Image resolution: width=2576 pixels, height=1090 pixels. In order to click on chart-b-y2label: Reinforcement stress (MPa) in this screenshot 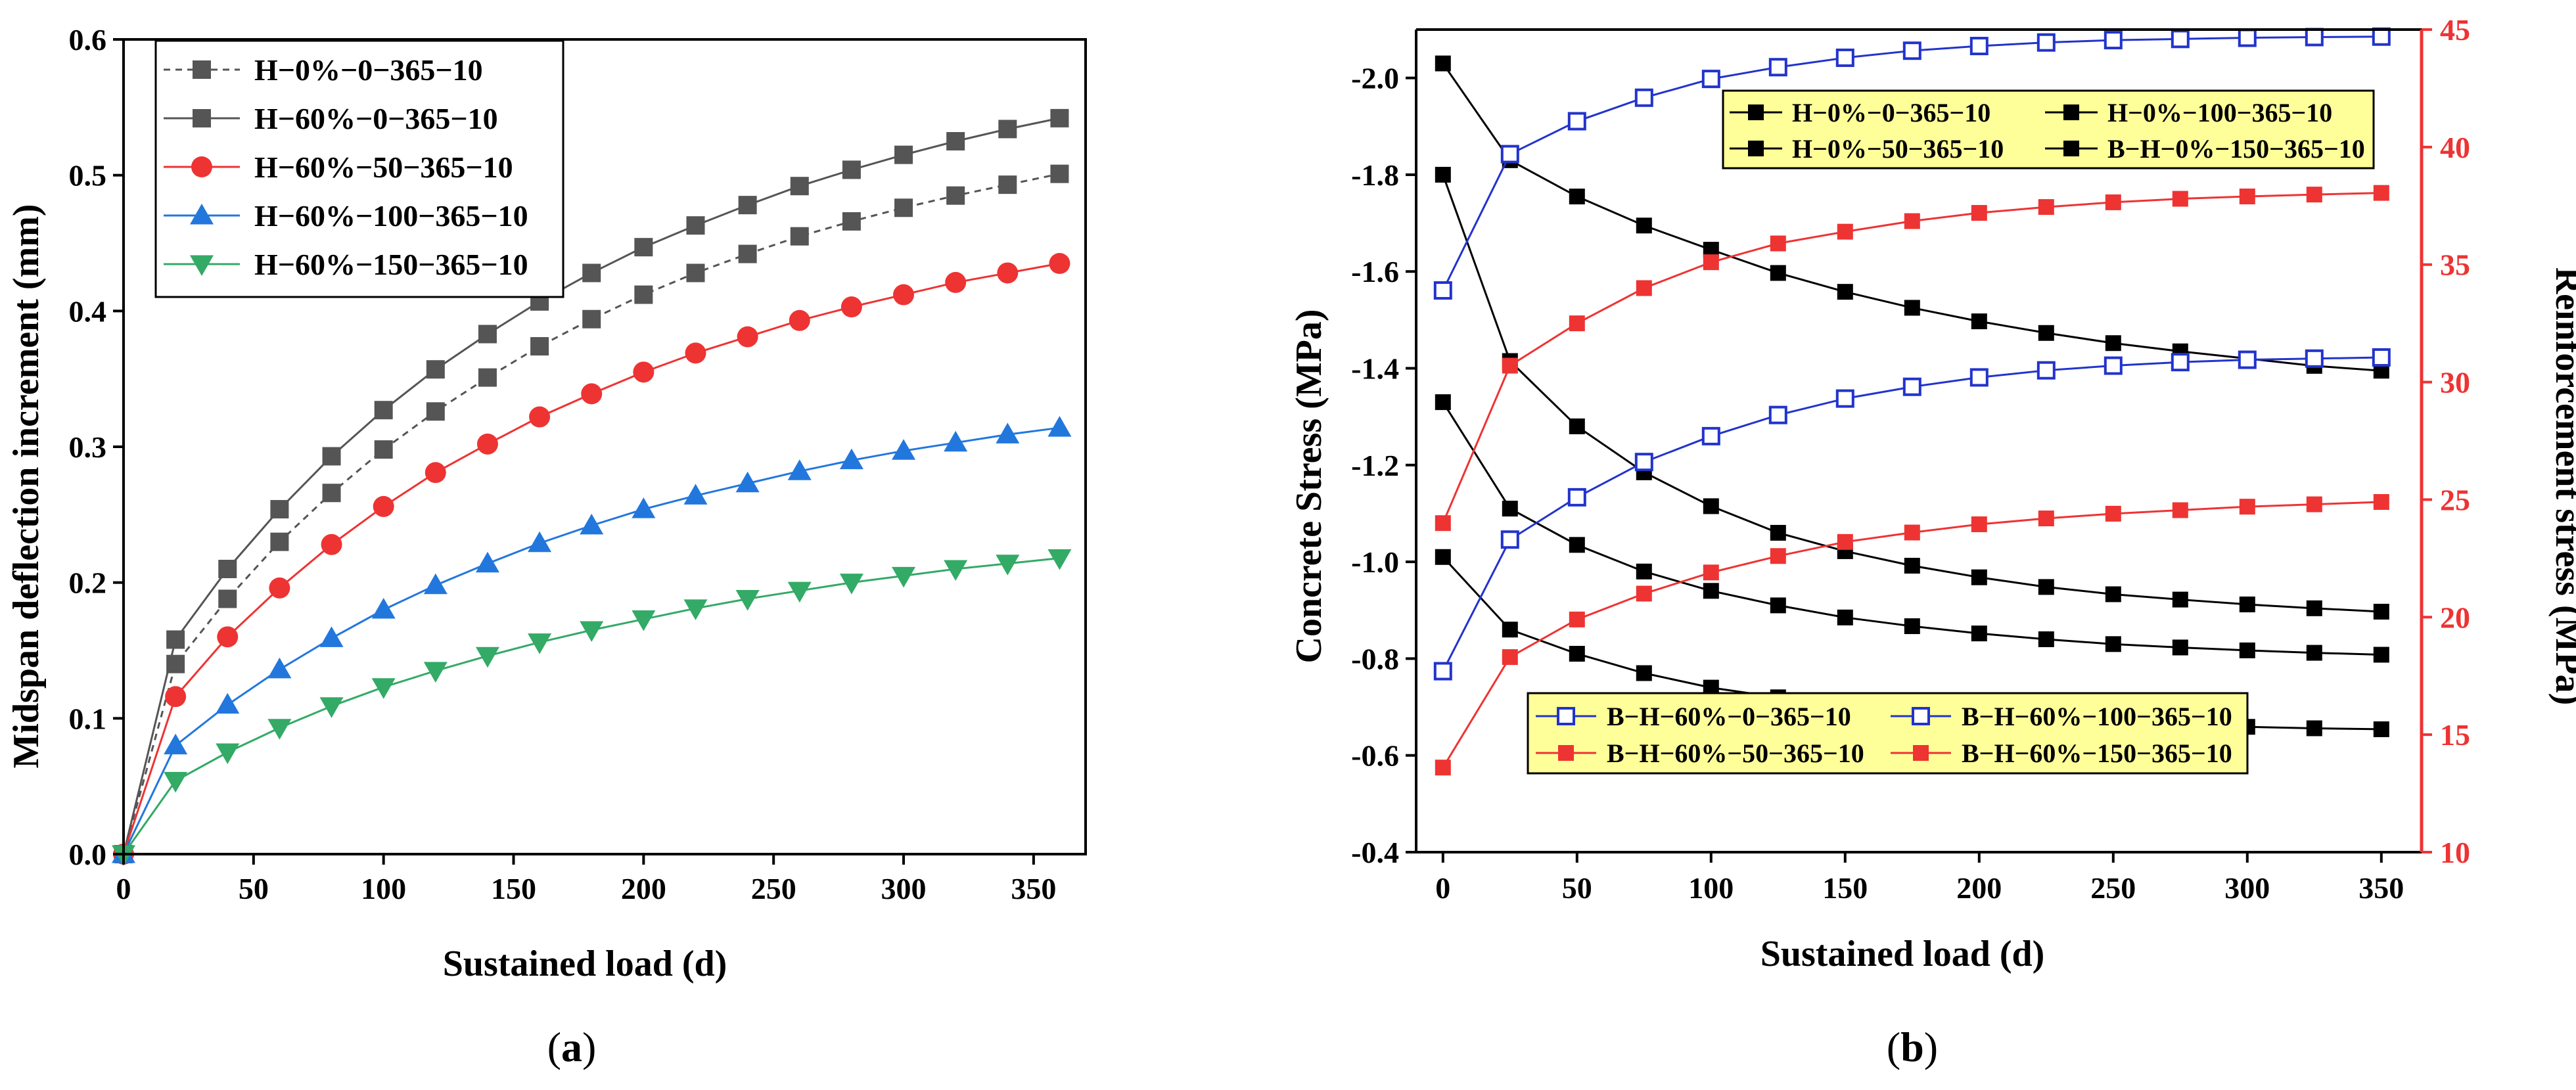, I will do `click(2562, 486)`.